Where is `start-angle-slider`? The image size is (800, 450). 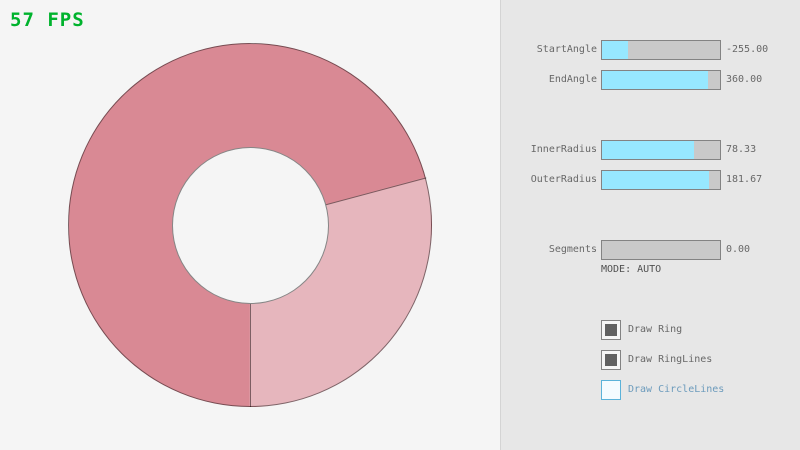 start-angle-slider is located at coordinates (661, 50).